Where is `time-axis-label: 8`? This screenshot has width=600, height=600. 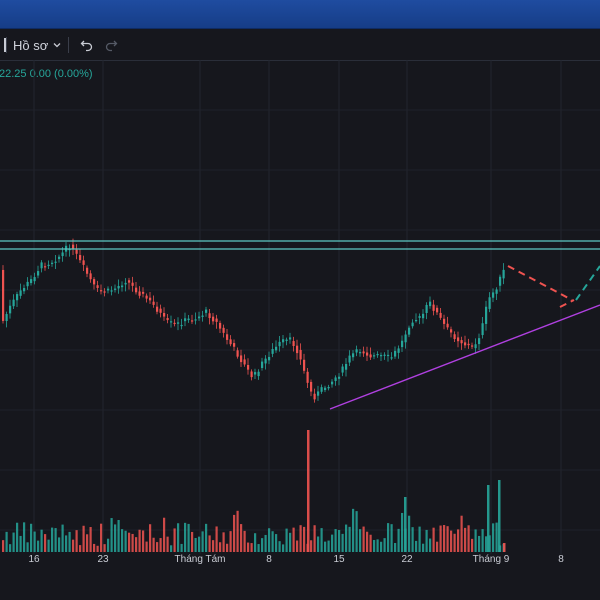 time-axis-label: 8 is located at coordinates (269, 559).